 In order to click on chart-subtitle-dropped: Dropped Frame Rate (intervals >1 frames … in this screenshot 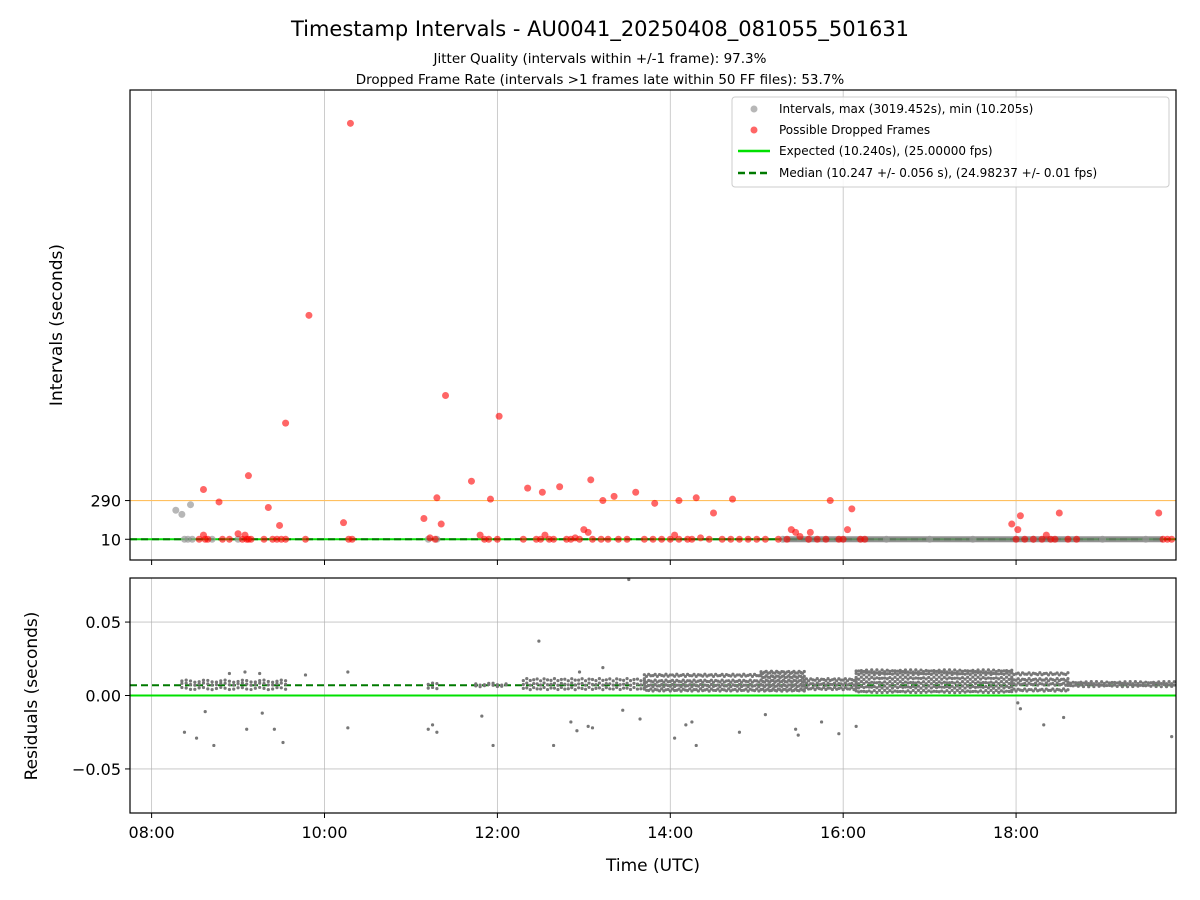, I will do `click(600, 80)`.